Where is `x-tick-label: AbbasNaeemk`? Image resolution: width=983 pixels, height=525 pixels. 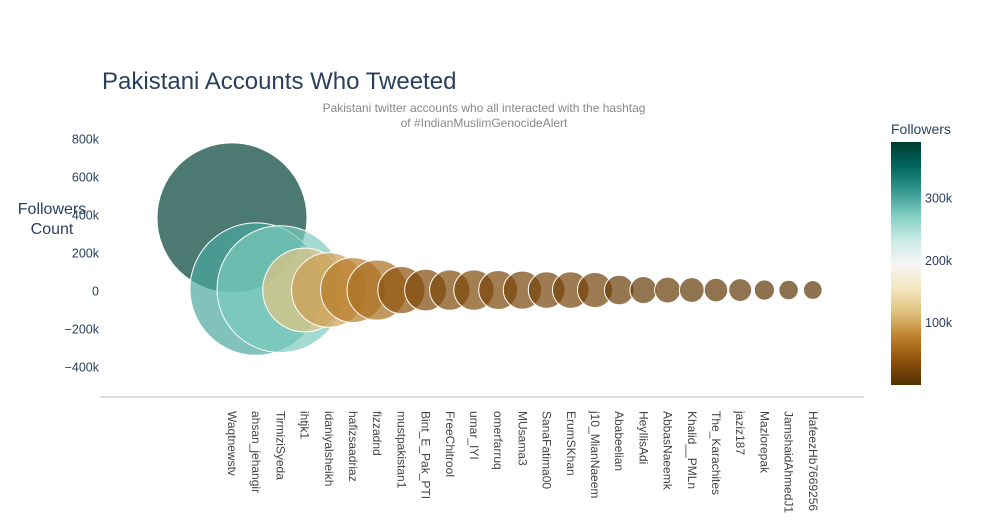
x-tick-label: AbbasNaeemk is located at coordinates (668, 451).